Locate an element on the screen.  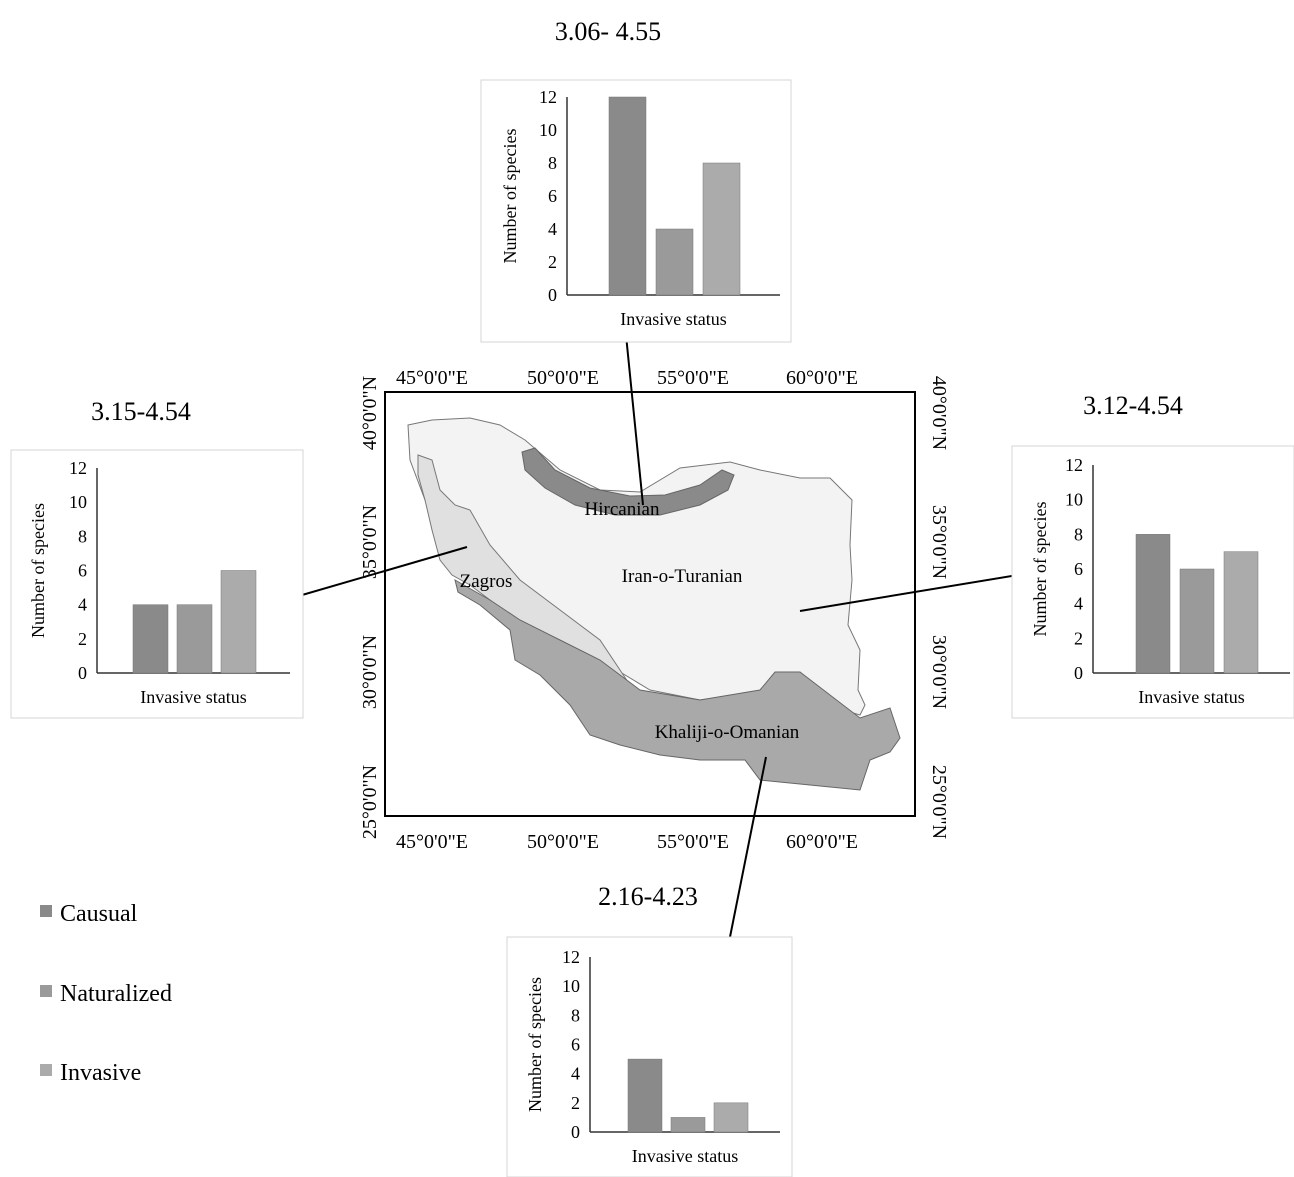
lon-label-top-4: 60°0'0"E is located at coordinates (822, 378).